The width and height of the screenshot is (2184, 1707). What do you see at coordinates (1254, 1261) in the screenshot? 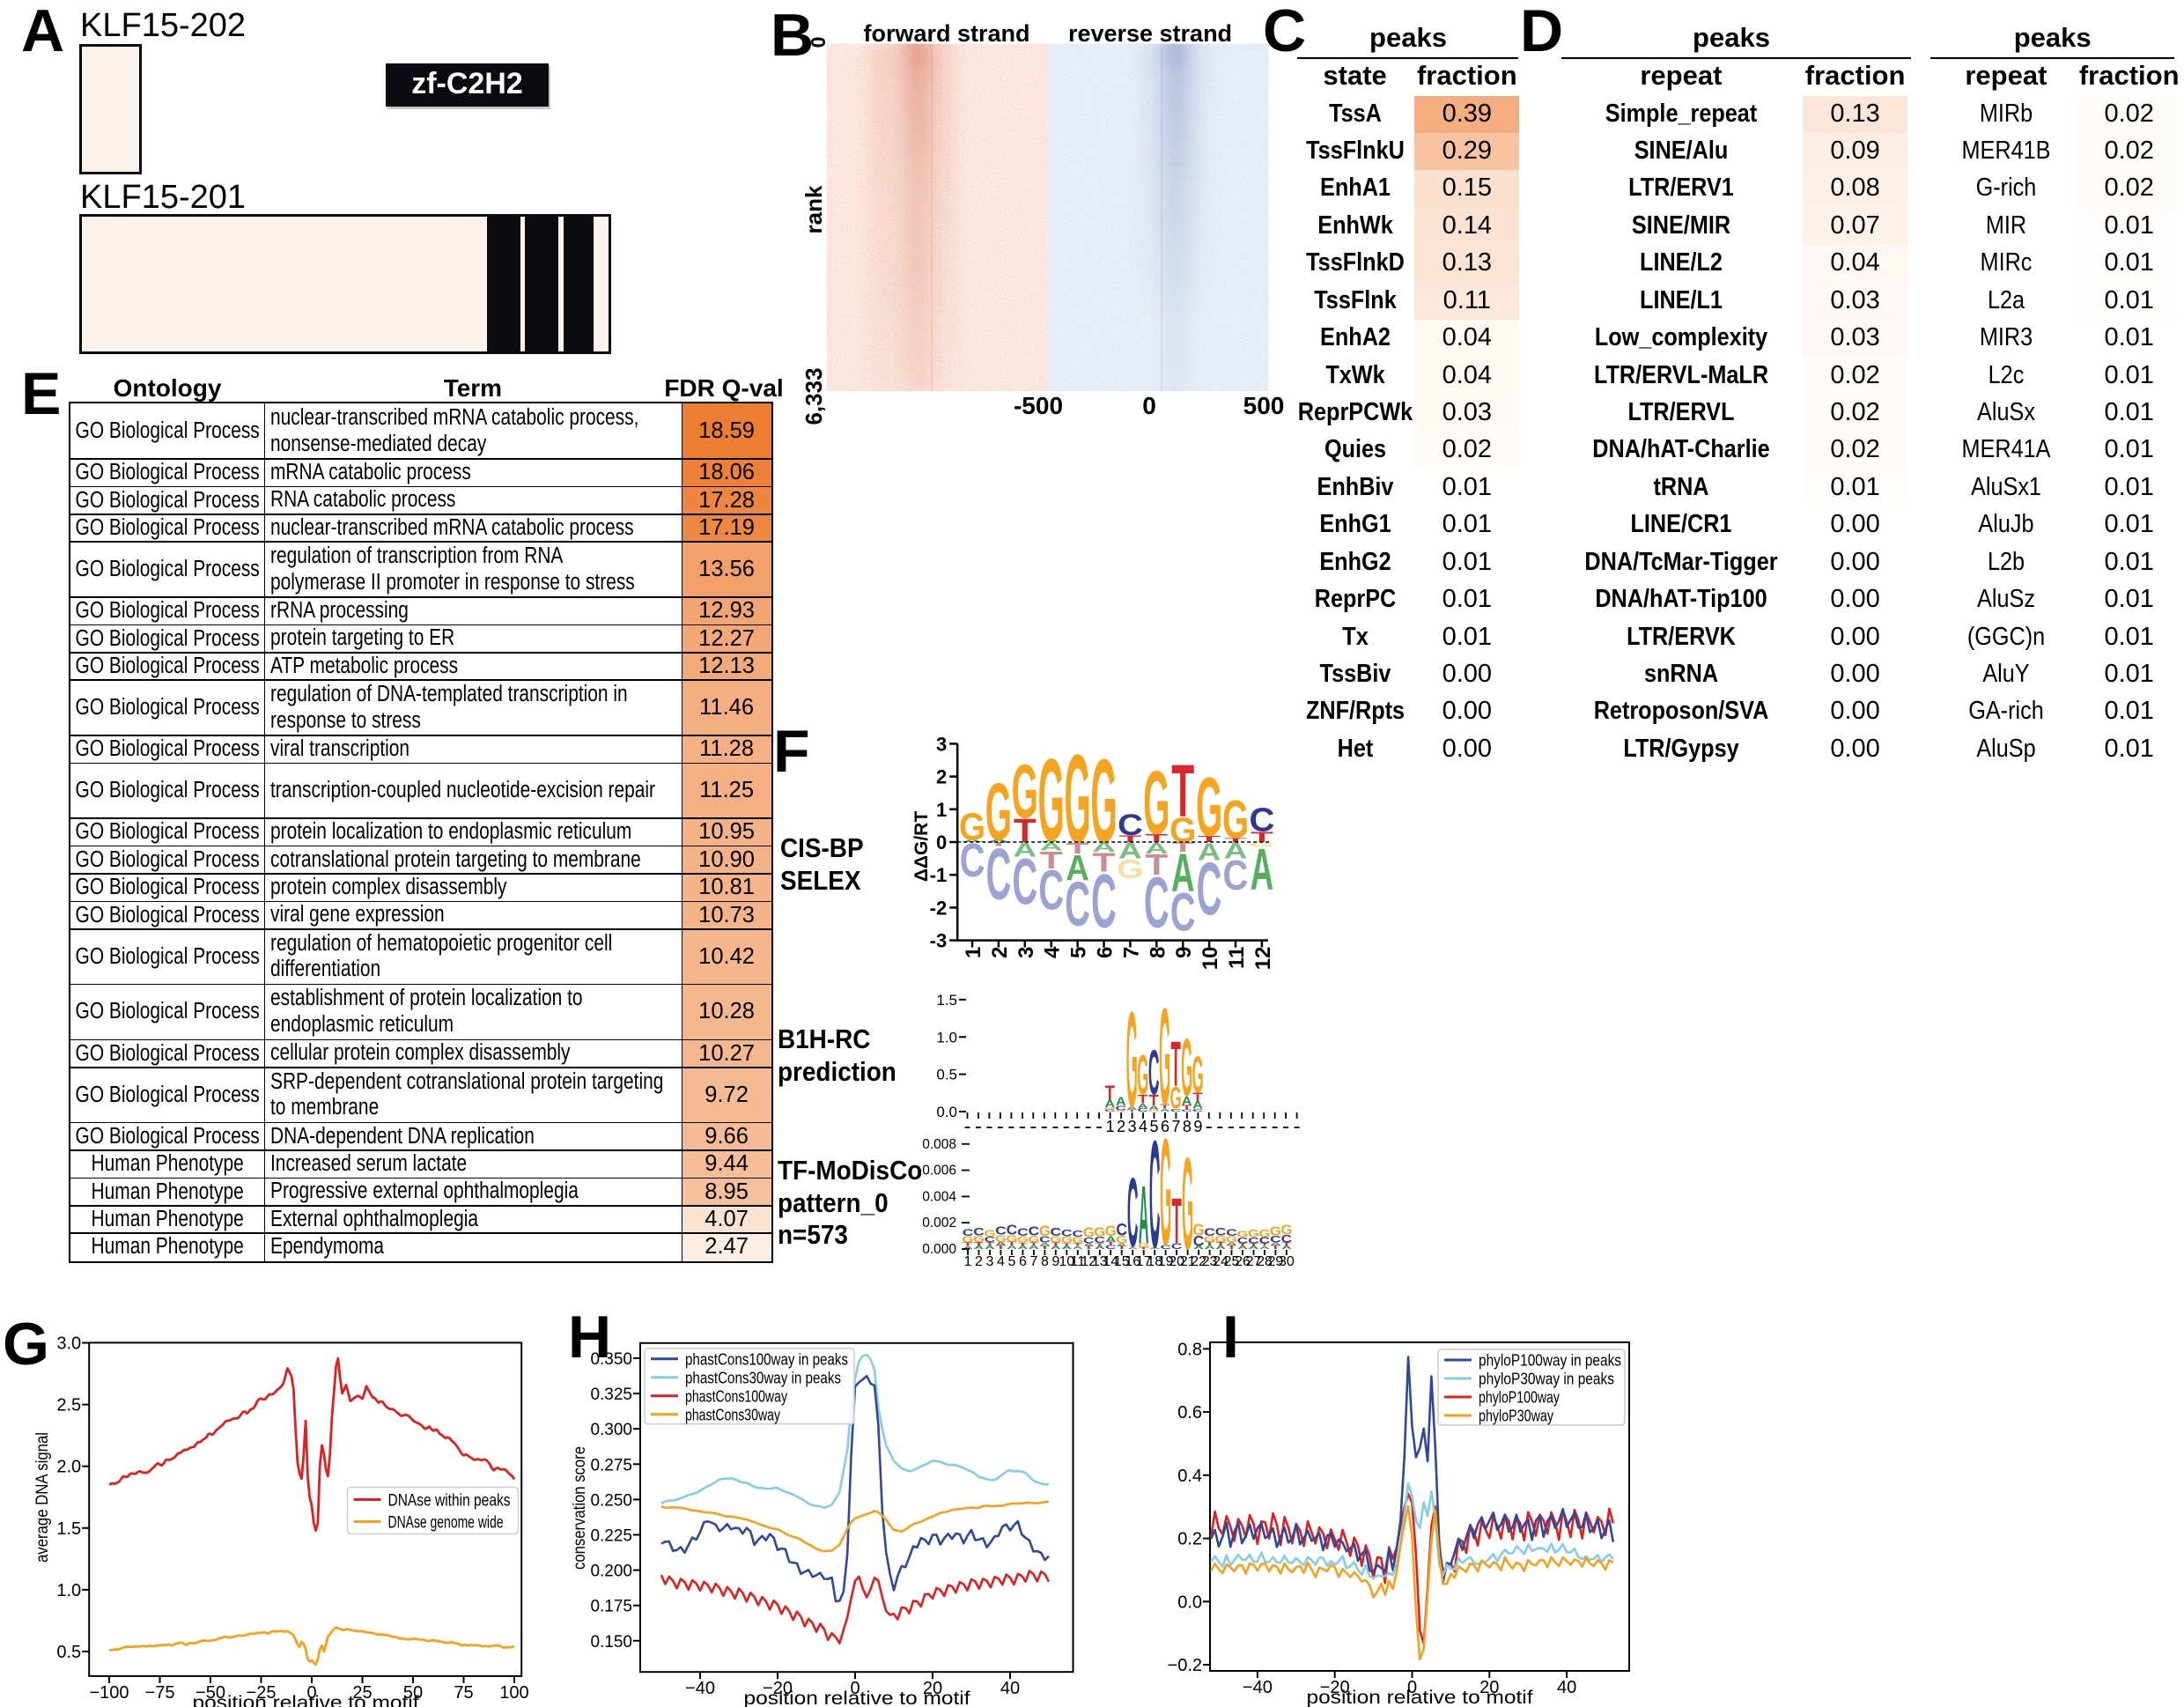
I see `svg-text: 27` at bounding box center [1254, 1261].